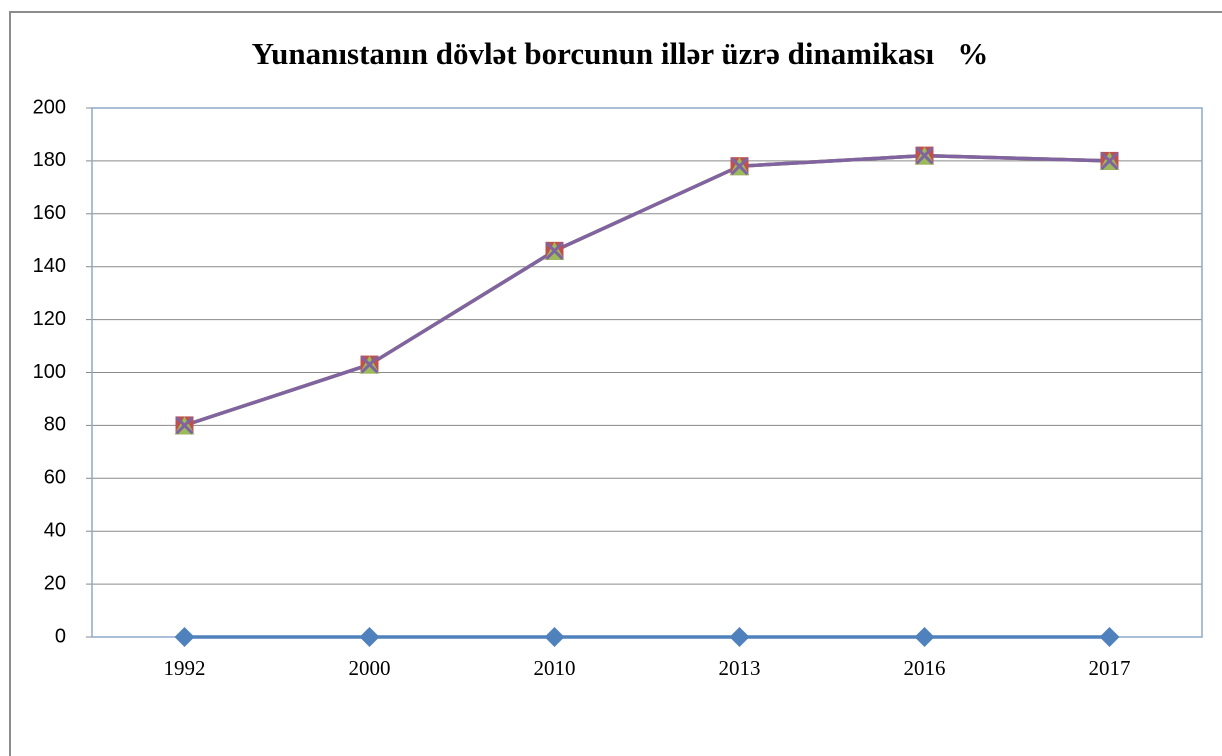 The image size is (1222, 756). Describe the element at coordinates (370, 668) in the screenshot. I see `x-tick-label: 2000` at that location.